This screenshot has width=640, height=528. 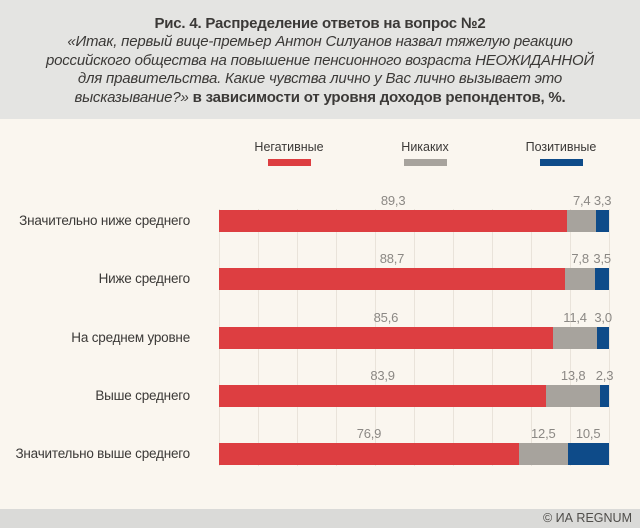 I want to click on source-credit: © ИА REGNUM, so click(x=587, y=518).